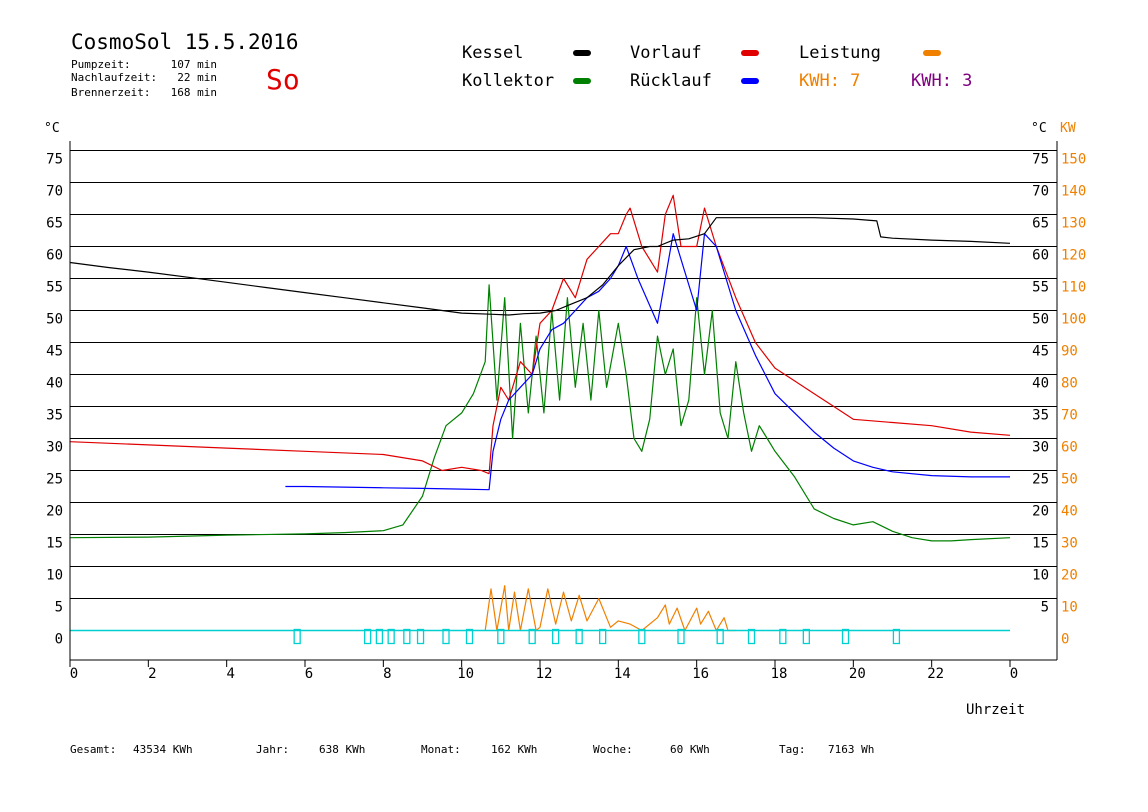 This screenshot has width=1148, height=812. Describe the element at coordinates (1040, 384) in the screenshot. I see `y-tick-right: 40` at that location.